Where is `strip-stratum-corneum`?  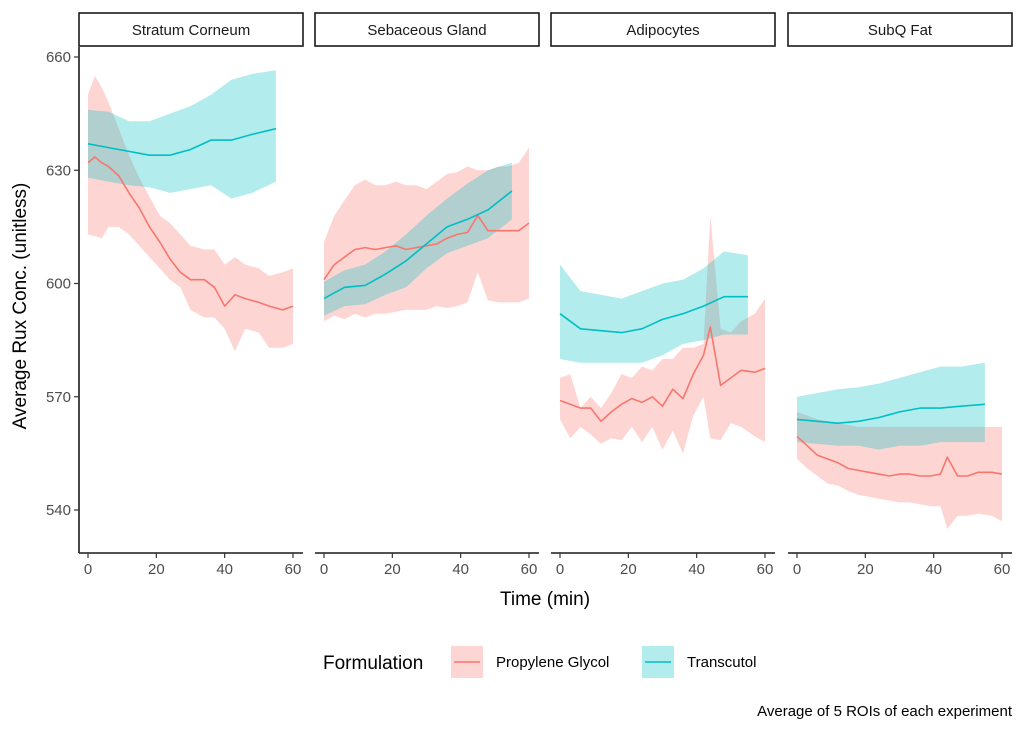 strip-stratum-corneum is located at coordinates (191, 29).